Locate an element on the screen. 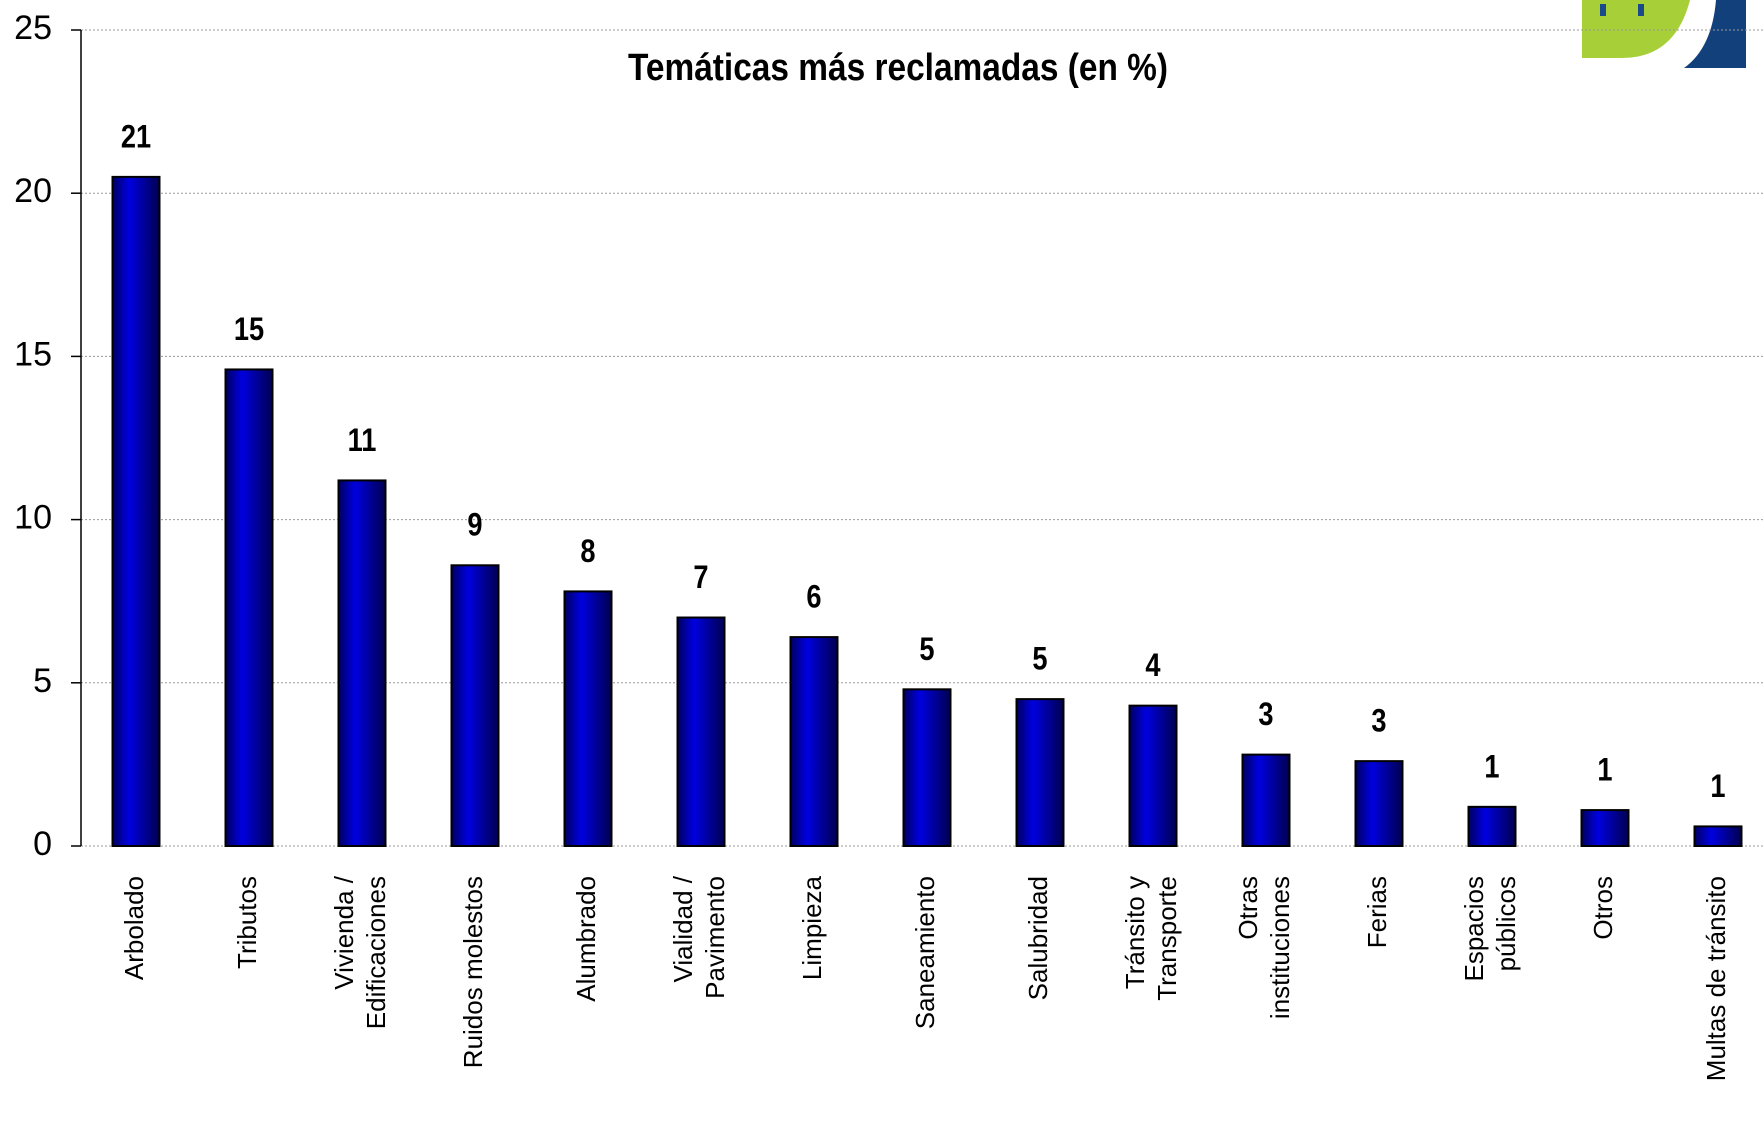  y-tick-label: 20 is located at coordinates (33, 191).